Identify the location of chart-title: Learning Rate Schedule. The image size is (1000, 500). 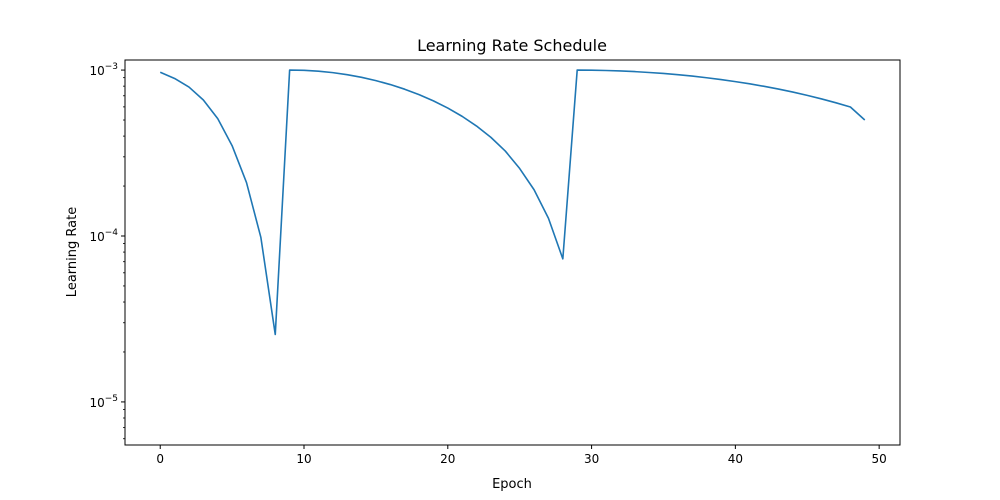
(512, 45).